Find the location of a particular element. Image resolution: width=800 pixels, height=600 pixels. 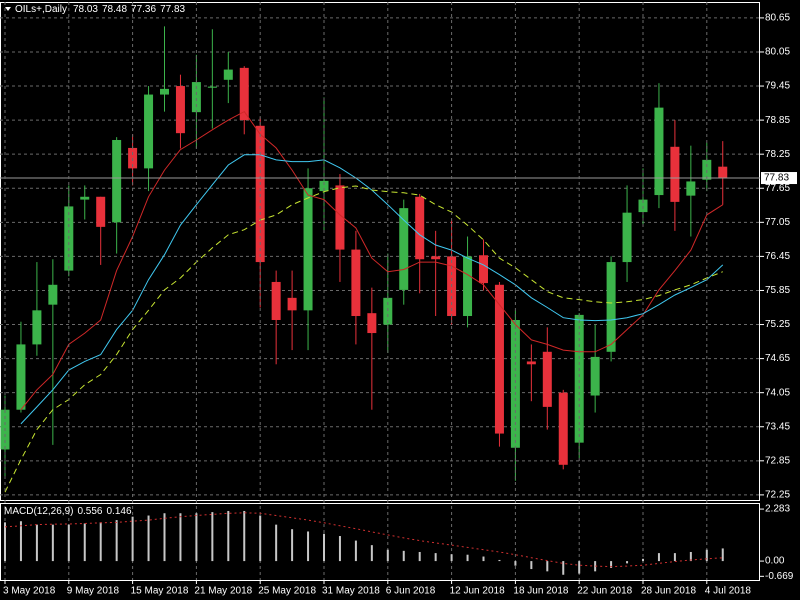

y-tick-label: 80.65 is located at coordinates (777, 18).